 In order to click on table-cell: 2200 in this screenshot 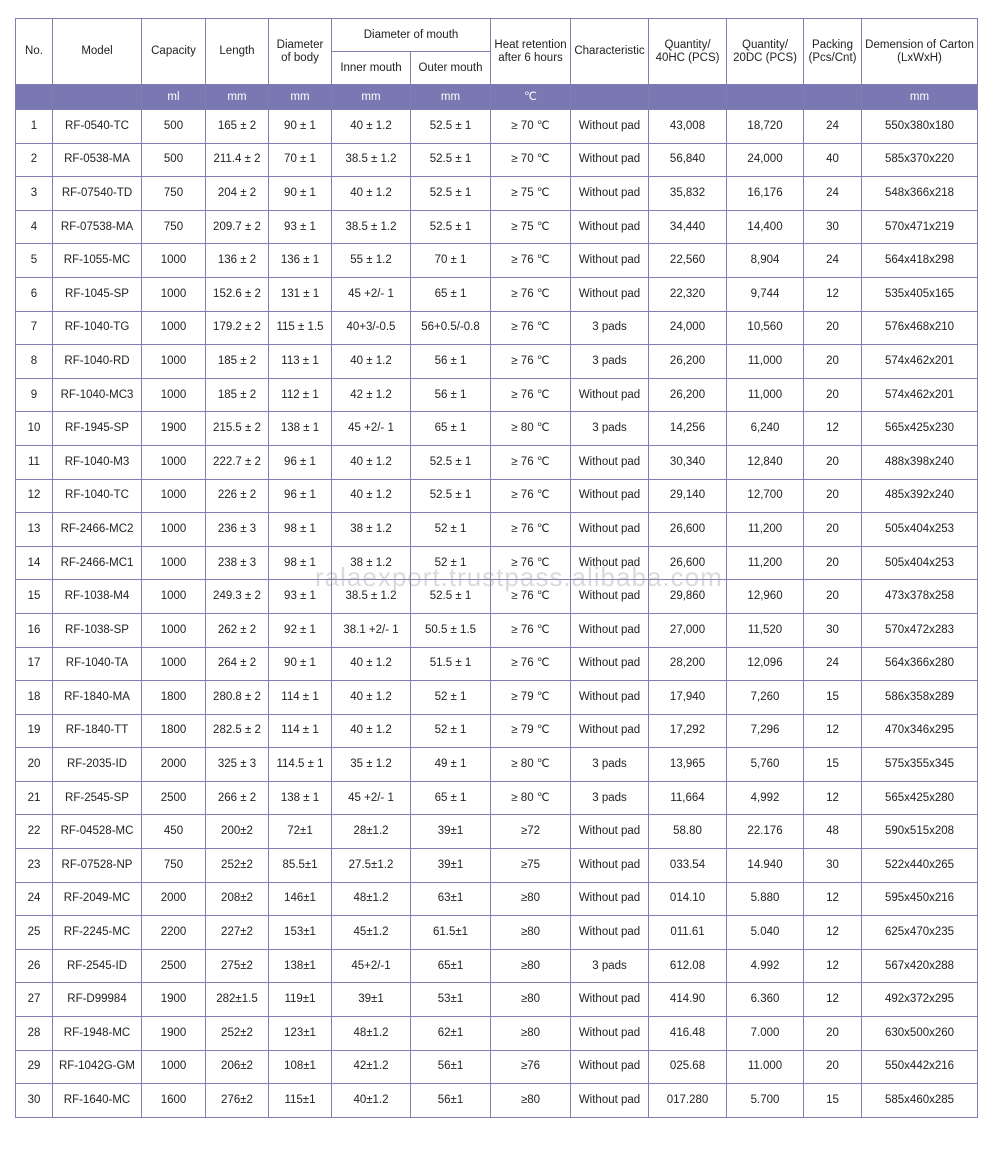, I will do `click(173, 932)`.